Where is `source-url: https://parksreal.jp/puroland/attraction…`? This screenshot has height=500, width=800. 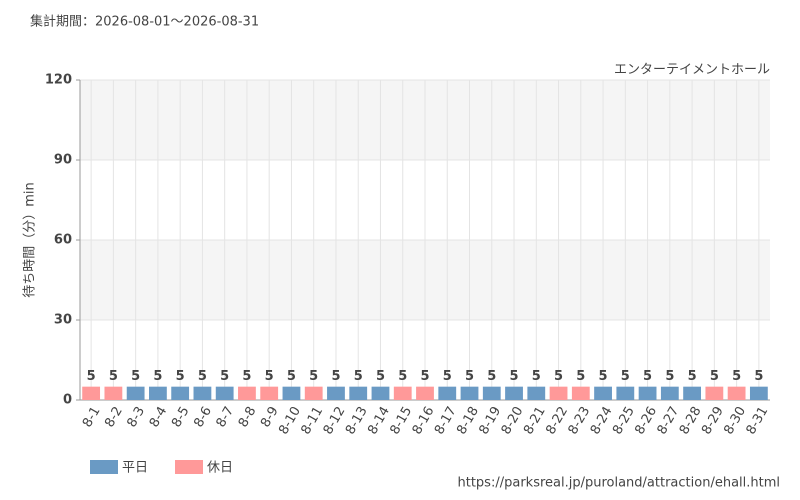 source-url: https://parksreal.jp/puroland/attraction… is located at coordinates (619, 483).